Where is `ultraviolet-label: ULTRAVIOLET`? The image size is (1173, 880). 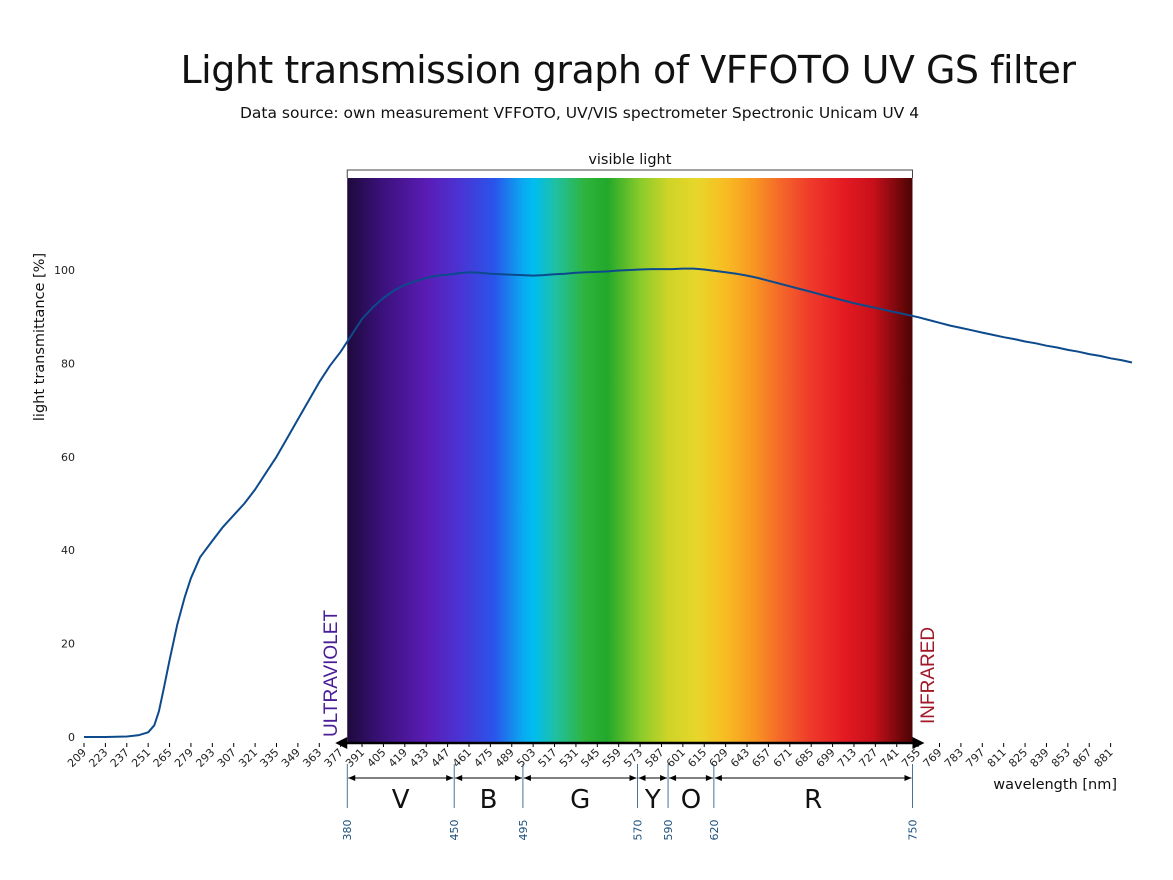
ultraviolet-label: ULTRAVIOLET is located at coordinates (331, 673).